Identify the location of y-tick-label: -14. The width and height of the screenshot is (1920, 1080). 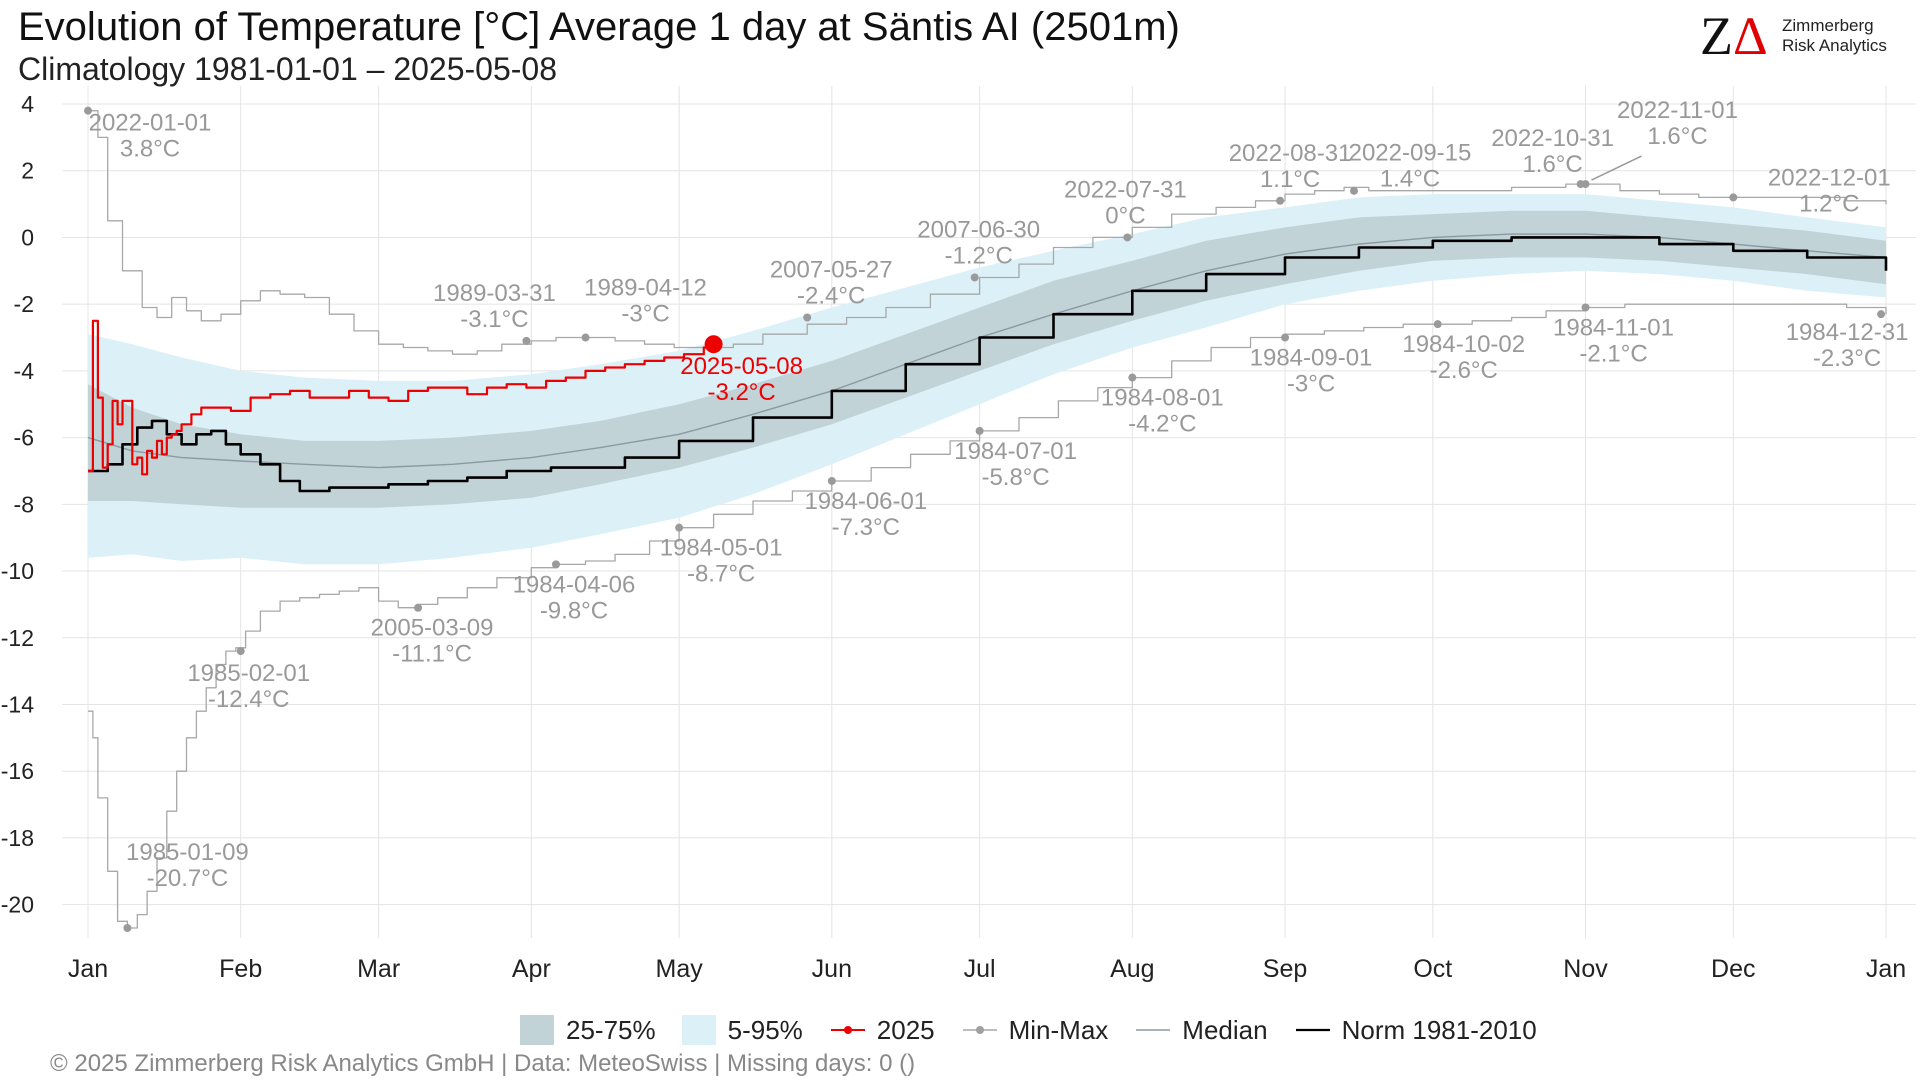
(17, 704).